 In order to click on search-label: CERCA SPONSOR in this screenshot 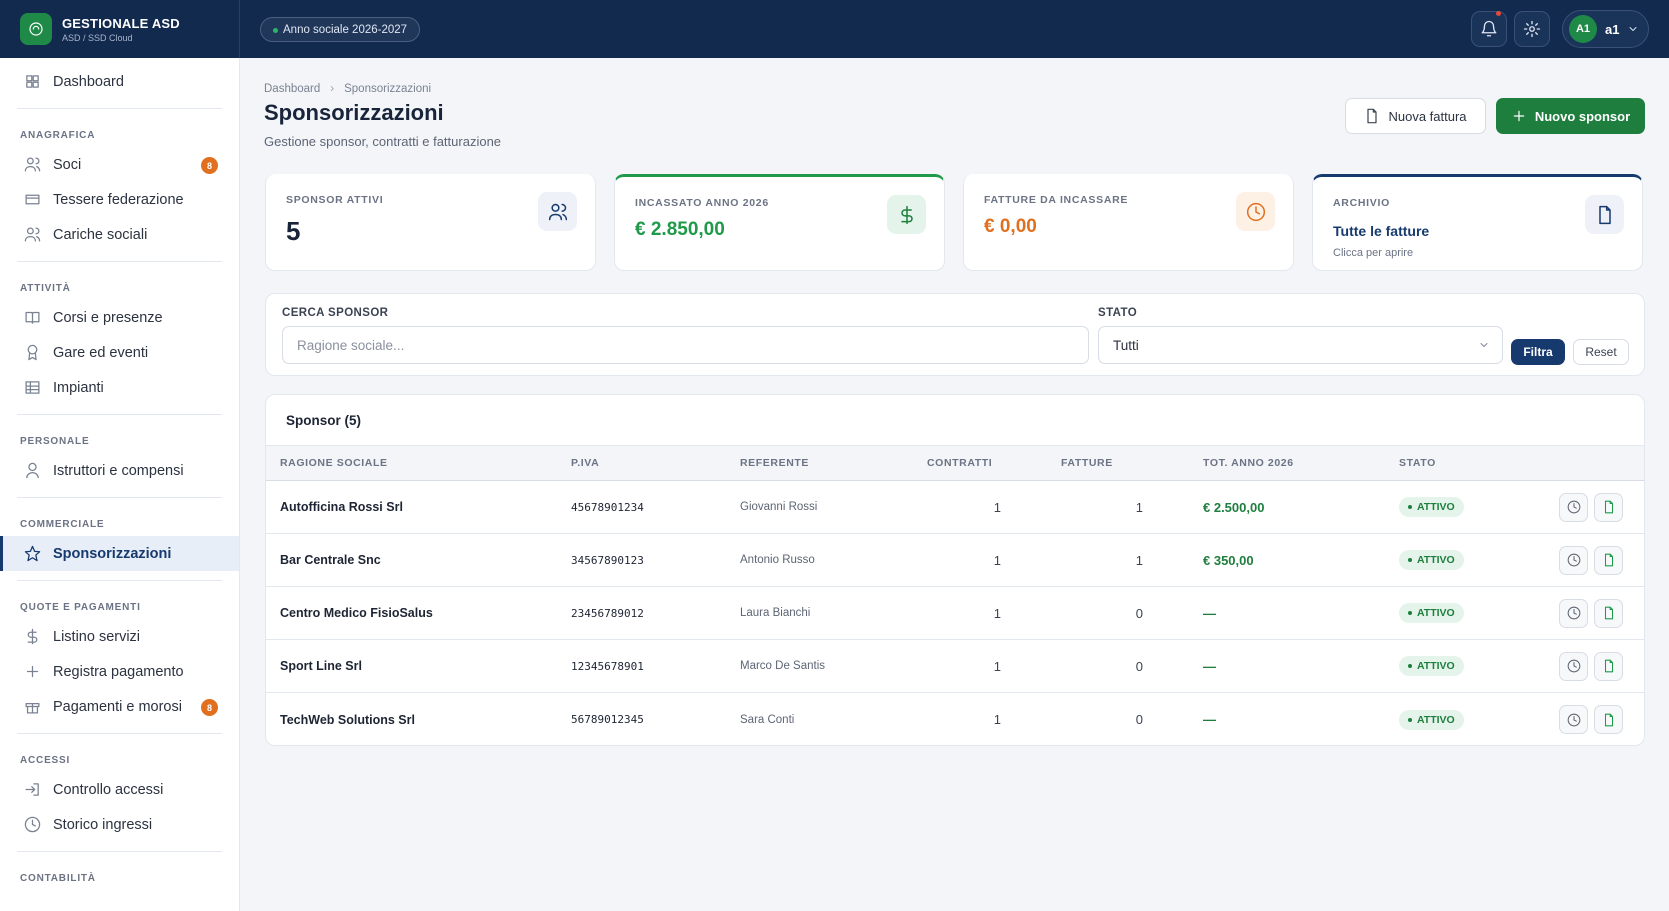, I will do `click(335, 313)`.